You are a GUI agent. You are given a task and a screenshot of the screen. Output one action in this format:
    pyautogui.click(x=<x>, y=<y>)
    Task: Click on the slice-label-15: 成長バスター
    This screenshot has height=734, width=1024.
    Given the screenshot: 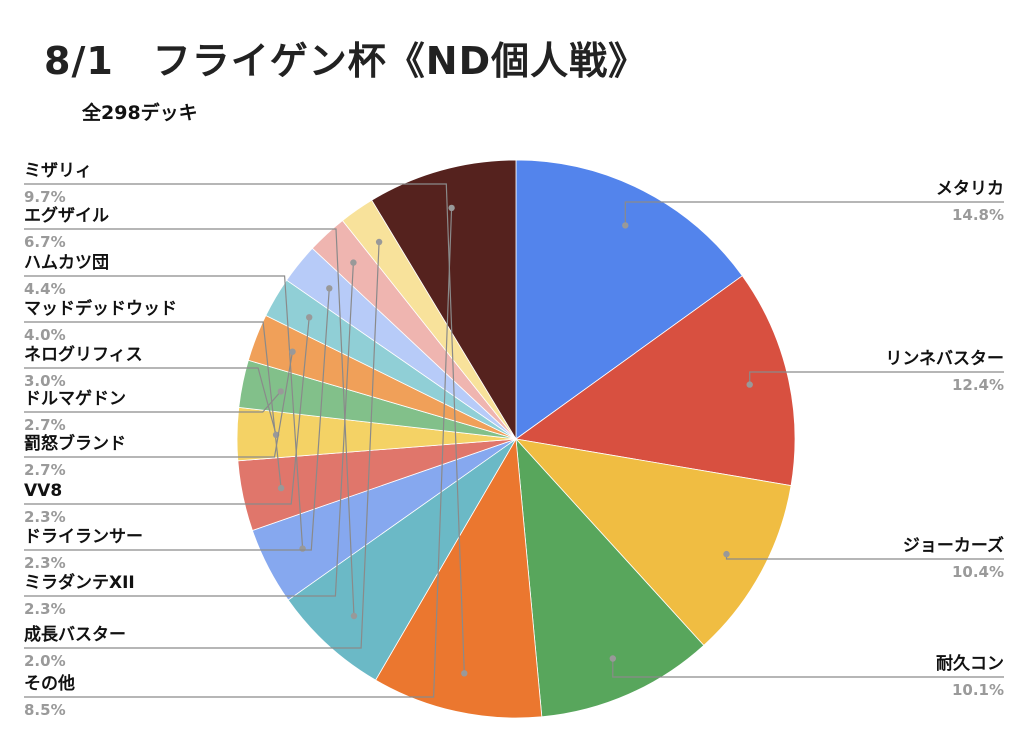 What is the action you would take?
    pyautogui.click(x=75, y=634)
    